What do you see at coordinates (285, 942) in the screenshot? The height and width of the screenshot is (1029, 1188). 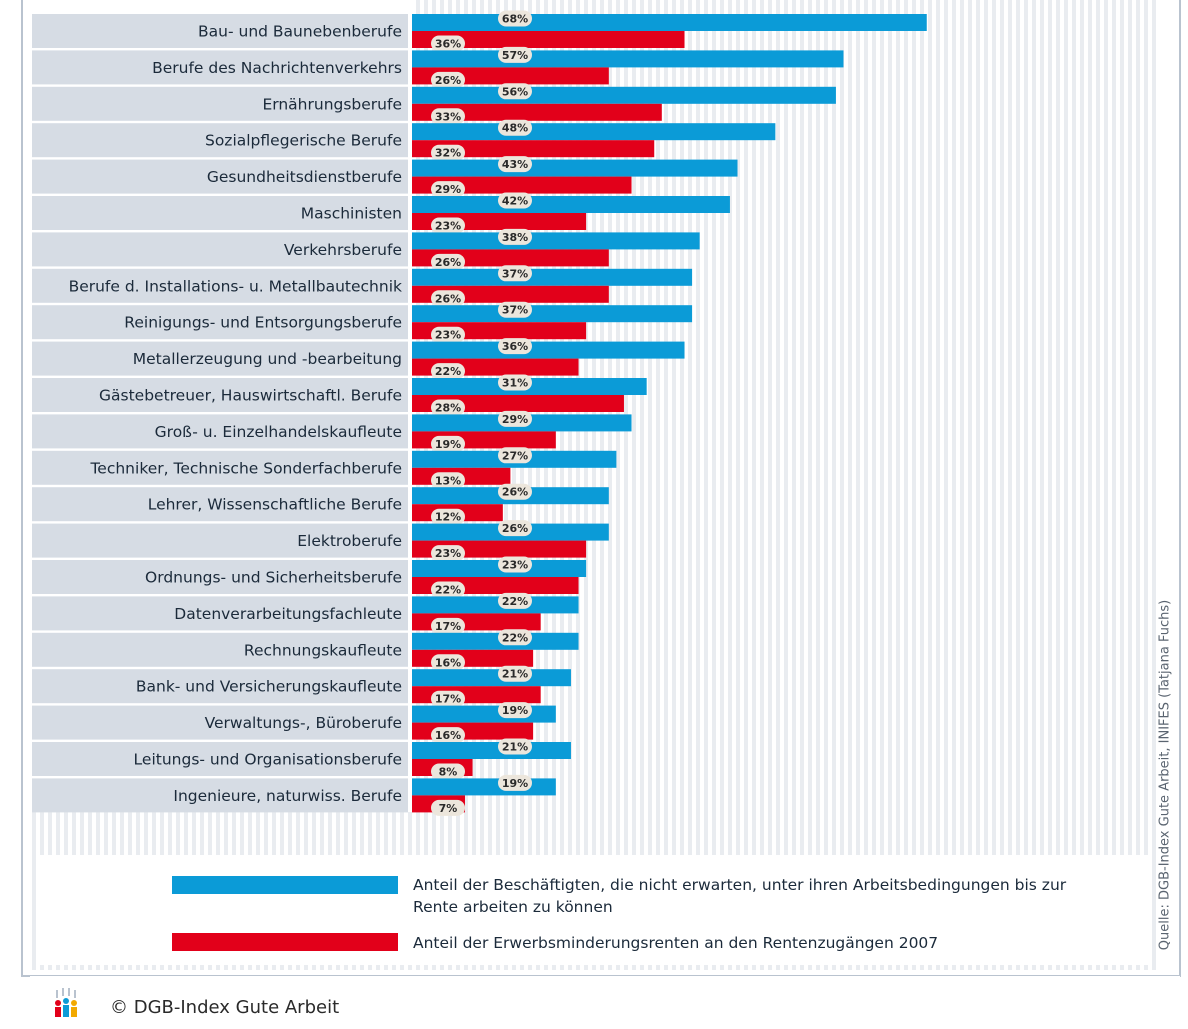 I see `legend-swatch` at bounding box center [285, 942].